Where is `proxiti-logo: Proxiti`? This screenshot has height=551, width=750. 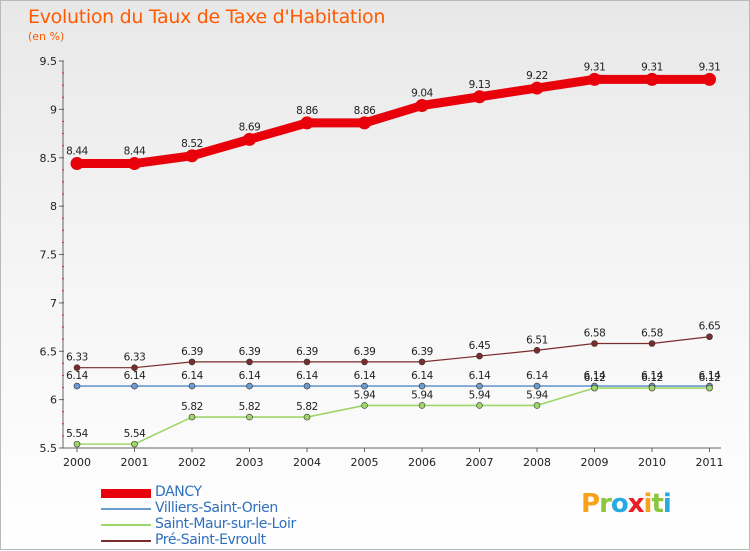 proxiti-logo: Proxiti is located at coordinates (626, 504).